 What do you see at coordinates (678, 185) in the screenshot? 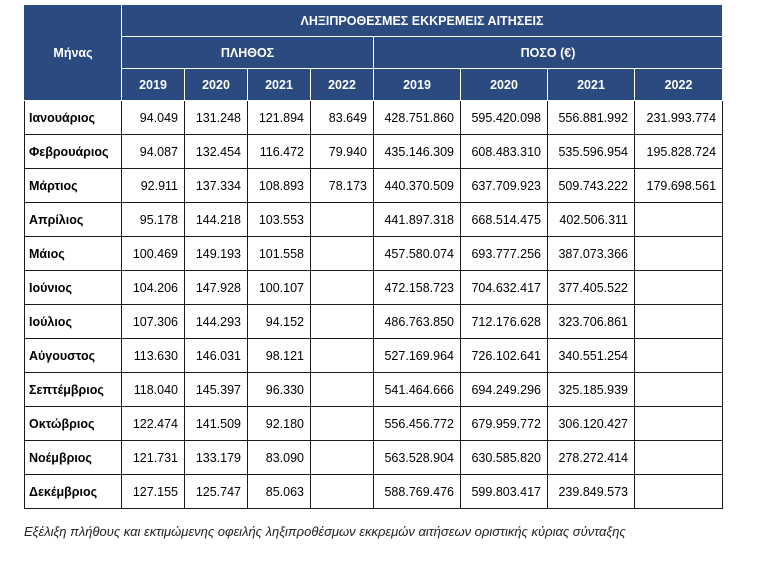
I see `amount-cell: 179.698.561` at bounding box center [678, 185].